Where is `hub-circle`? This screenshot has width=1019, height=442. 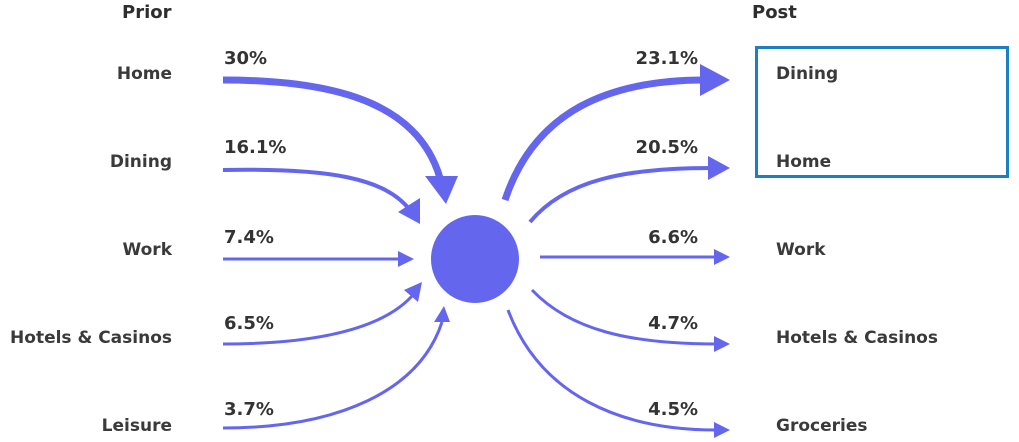
hub-circle is located at coordinates (475, 259).